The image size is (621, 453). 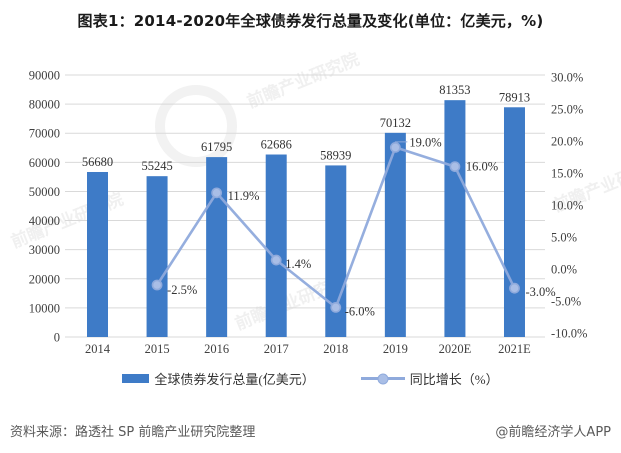 I want to click on right-axis-tick-label: 5.0%, so click(x=564, y=238).